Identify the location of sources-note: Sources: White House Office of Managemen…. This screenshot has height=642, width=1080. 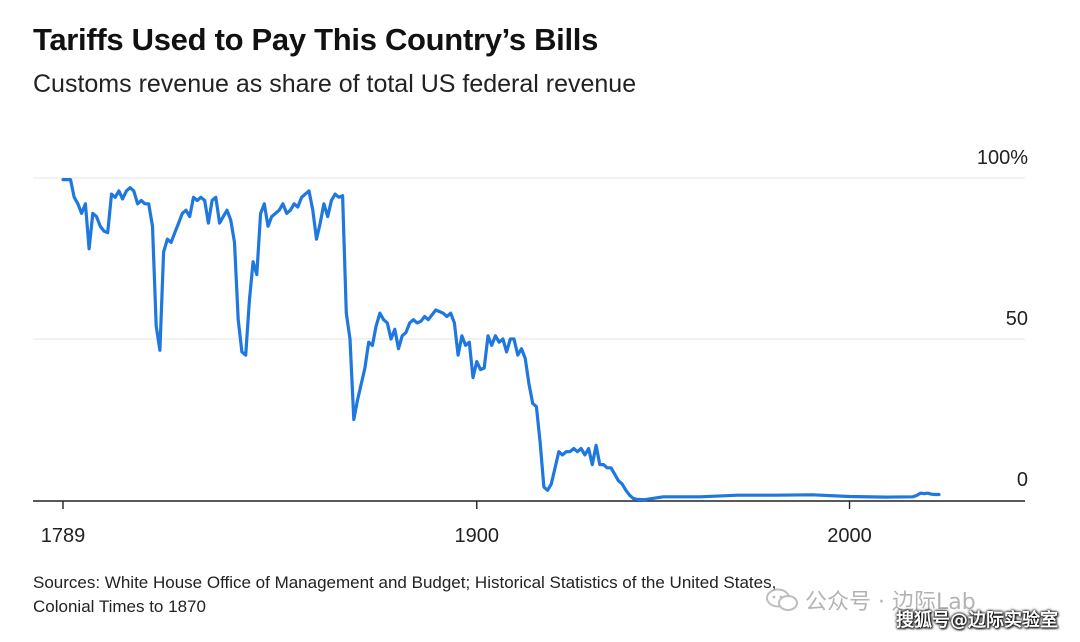
(513, 595).